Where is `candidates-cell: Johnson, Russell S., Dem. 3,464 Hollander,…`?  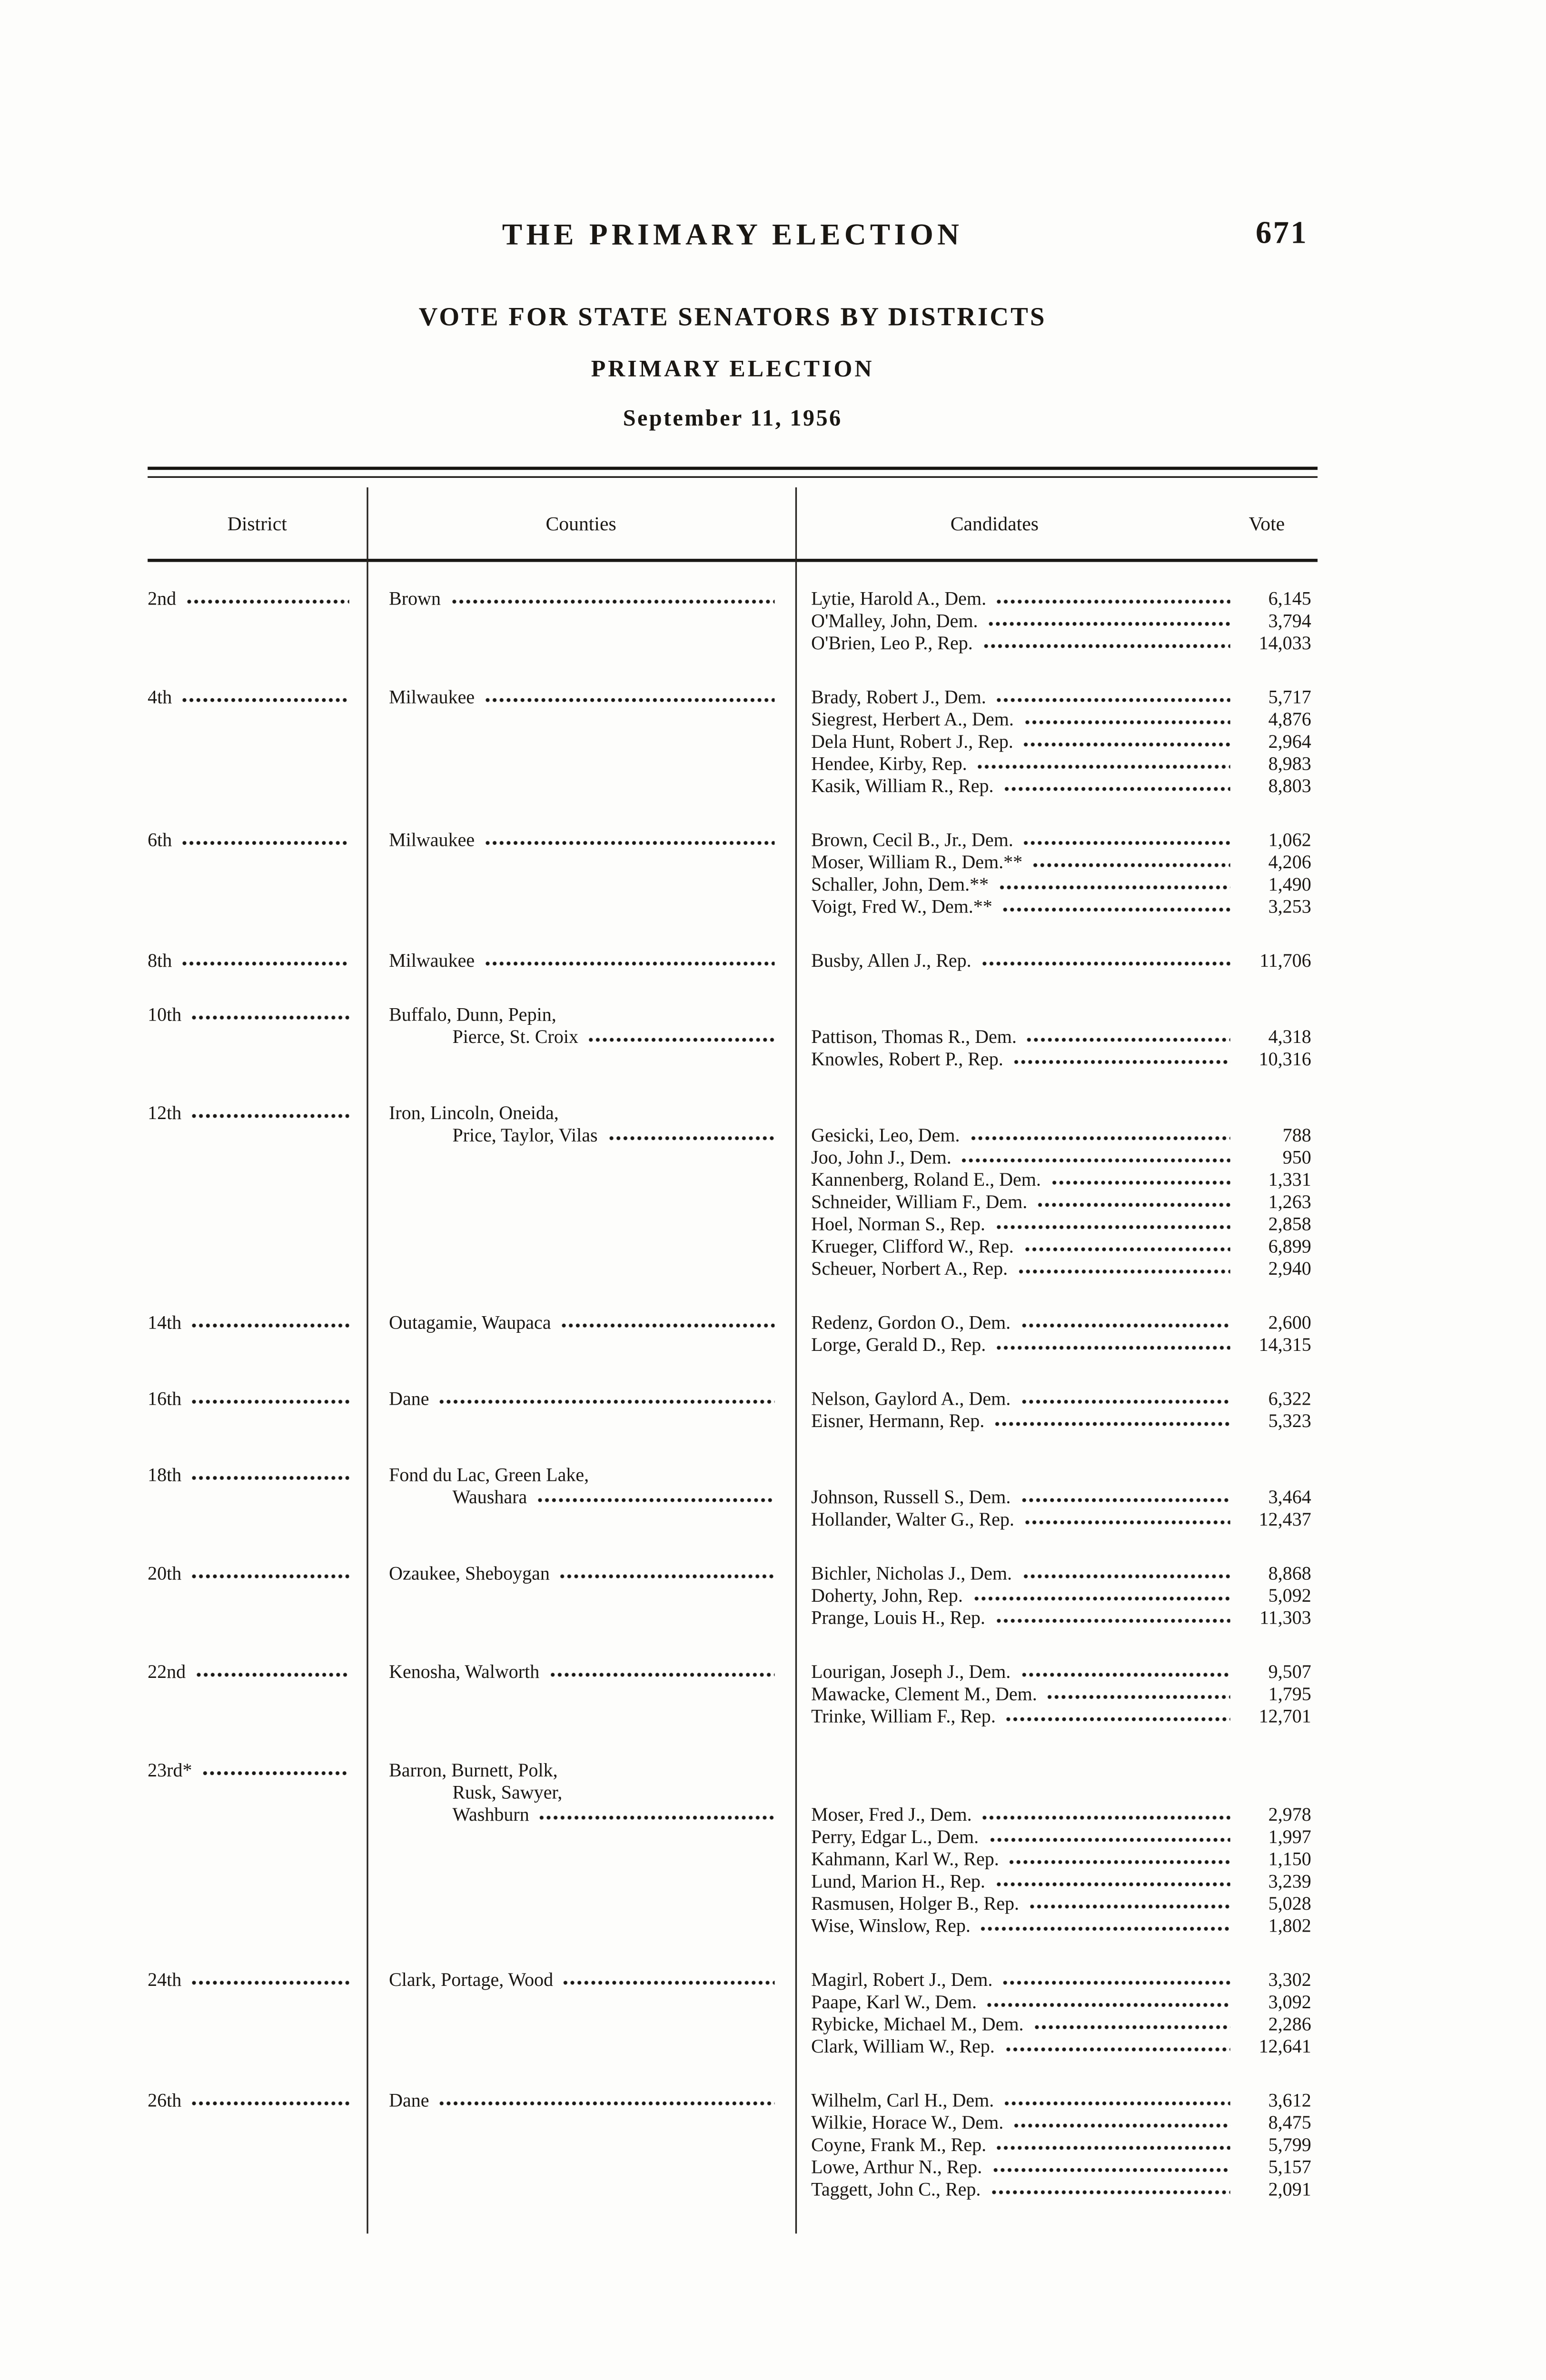
candidates-cell: Johnson, Russell S., Dem. 3,464 Hollander,… is located at coordinates (1056, 1496).